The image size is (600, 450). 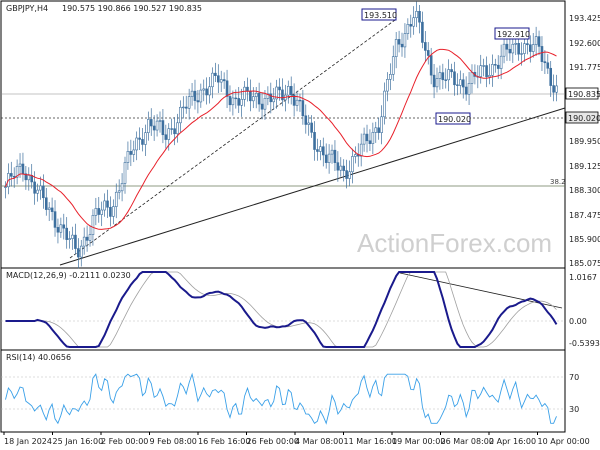 I want to click on current-price-badge: 190.835, so click(x=582, y=93).